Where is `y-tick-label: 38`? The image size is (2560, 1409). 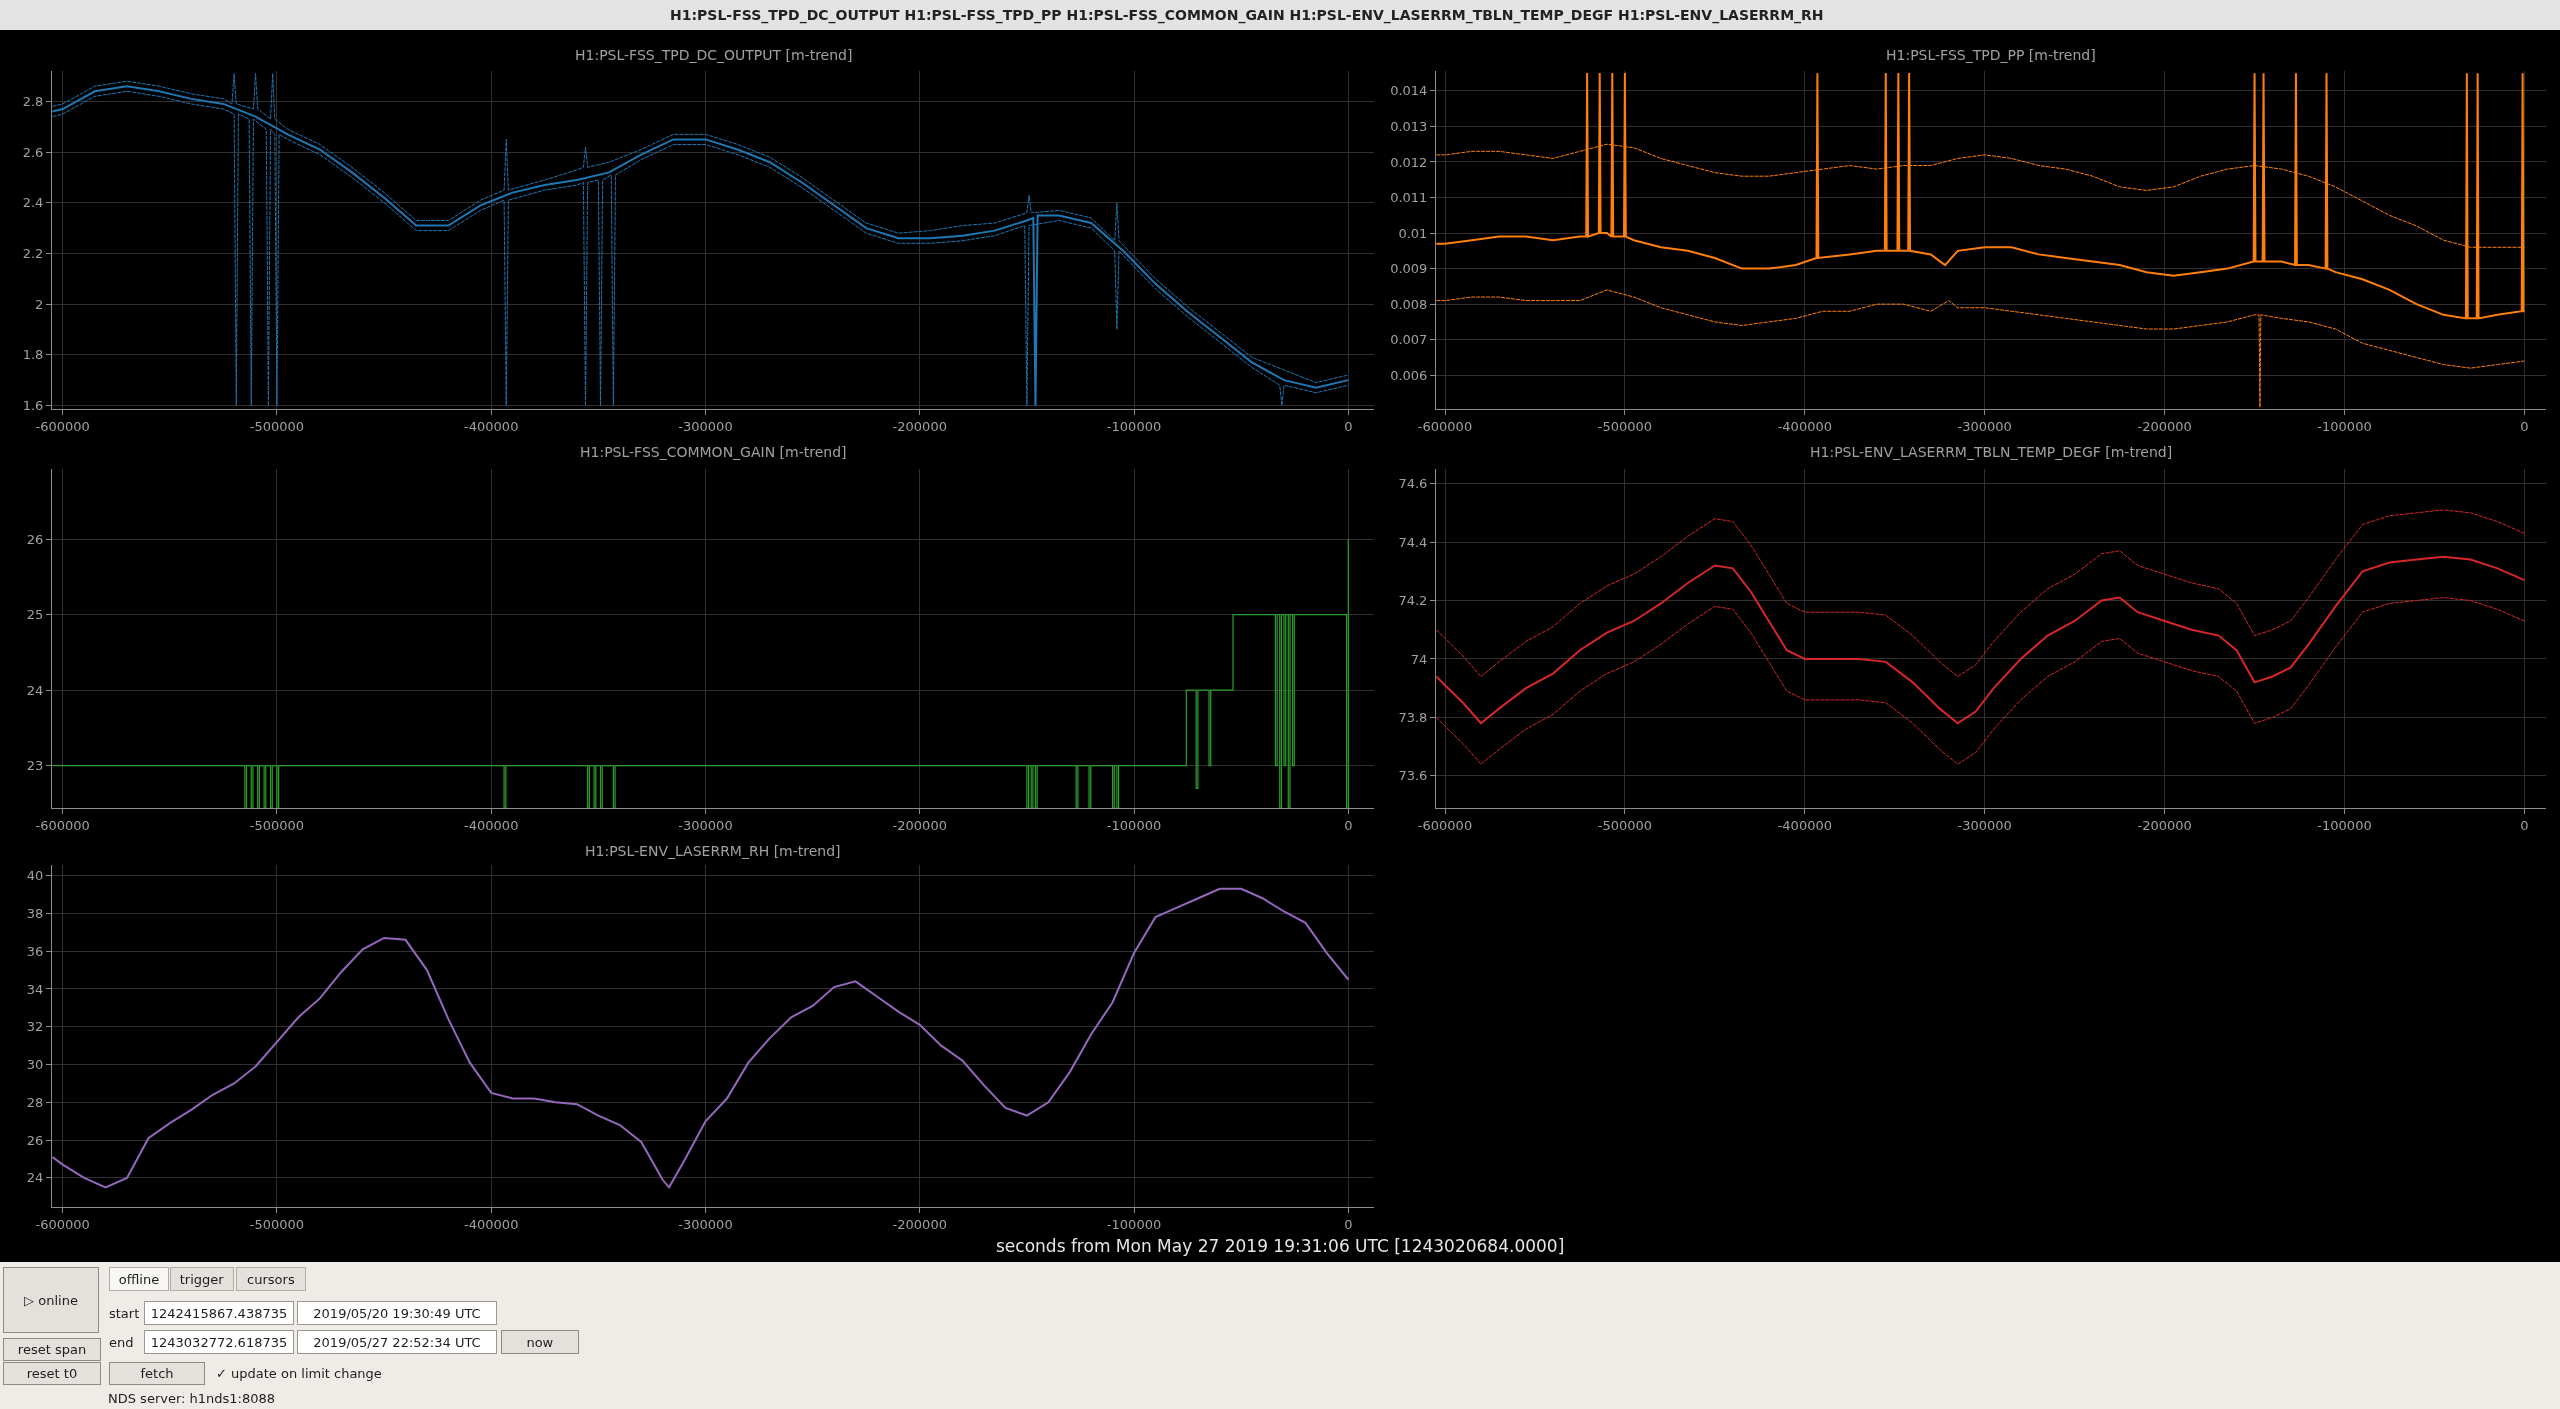
y-tick-label: 38 is located at coordinates (35, 913).